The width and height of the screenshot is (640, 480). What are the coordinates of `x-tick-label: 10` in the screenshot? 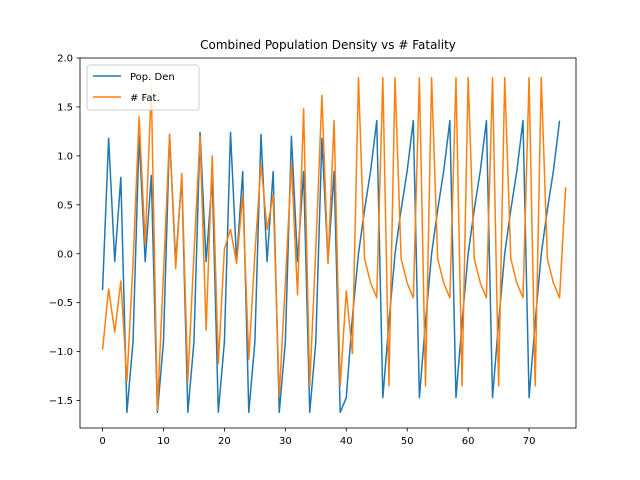 It's located at (163, 441).